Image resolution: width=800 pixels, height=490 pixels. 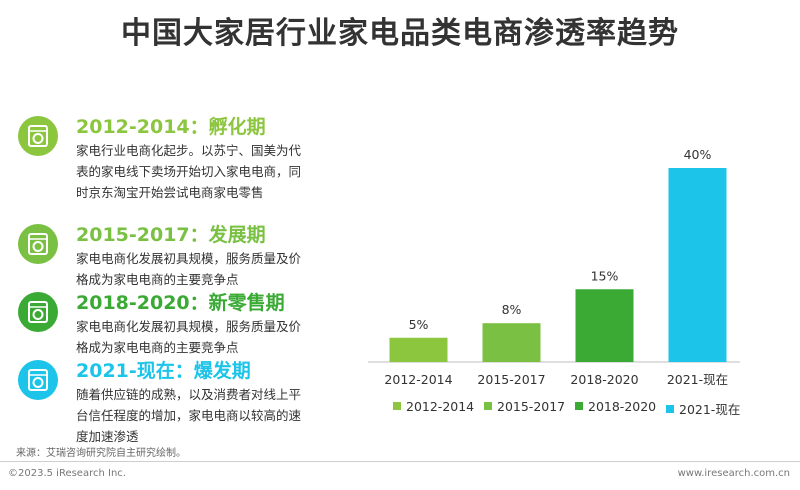 What do you see at coordinates (418, 379) in the screenshot?
I see `x-tick-label: 2012-2014` at bounding box center [418, 379].